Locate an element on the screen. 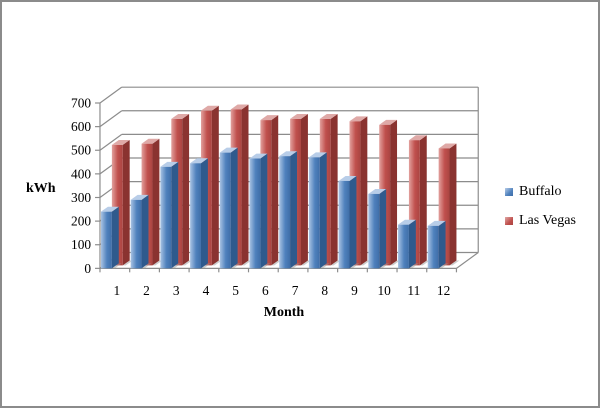  y-axis-tick-label: 400 is located at coordinates (81, 173).